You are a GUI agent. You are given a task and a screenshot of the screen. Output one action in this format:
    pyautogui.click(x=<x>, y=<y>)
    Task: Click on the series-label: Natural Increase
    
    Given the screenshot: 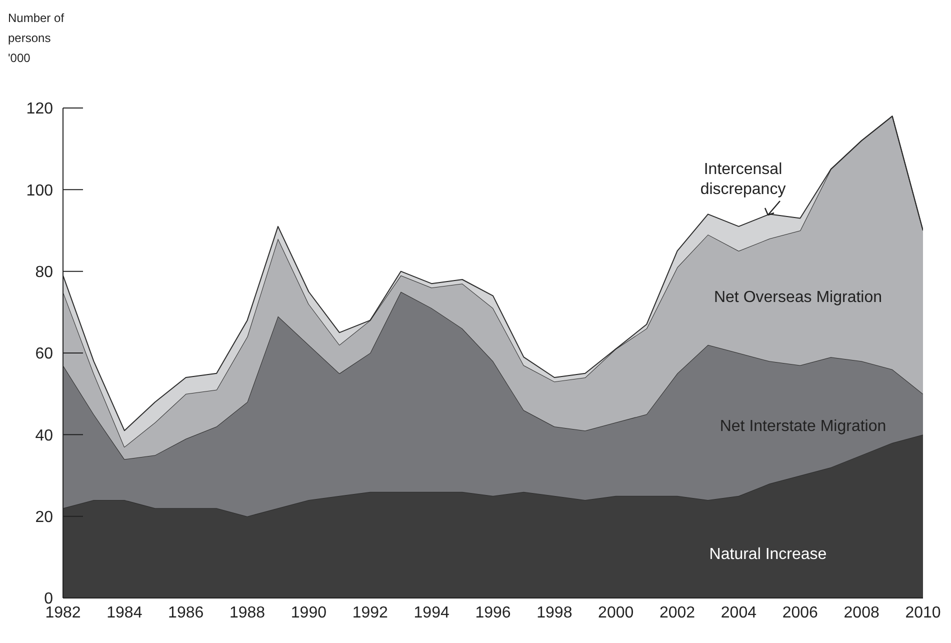 What is the action you would take?
    pyautogui.click(x=768, y=555)
    